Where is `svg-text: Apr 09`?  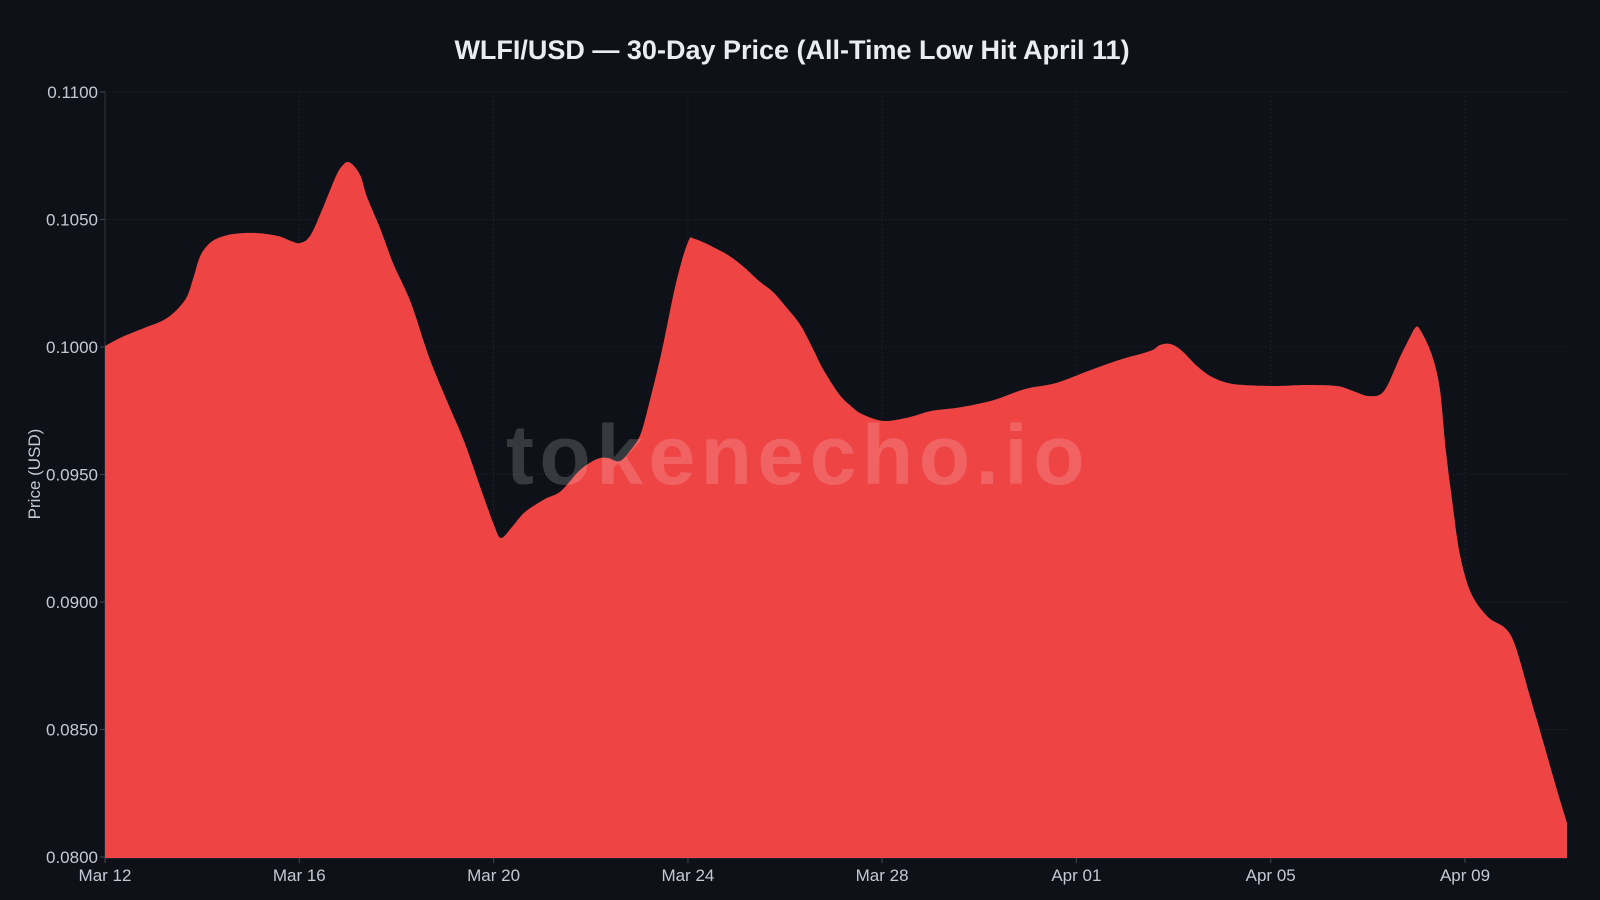 svg-text: Apr 09 is located at coordinates (1465, 875).